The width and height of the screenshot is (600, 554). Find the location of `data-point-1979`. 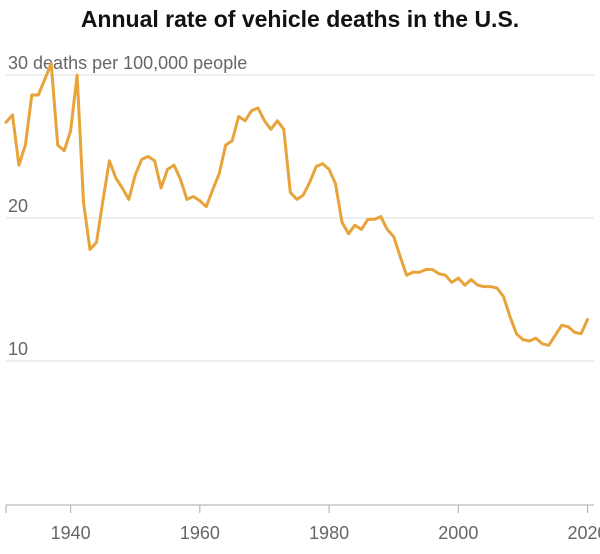

data-point-1979 is located at coordinates (323, 164).